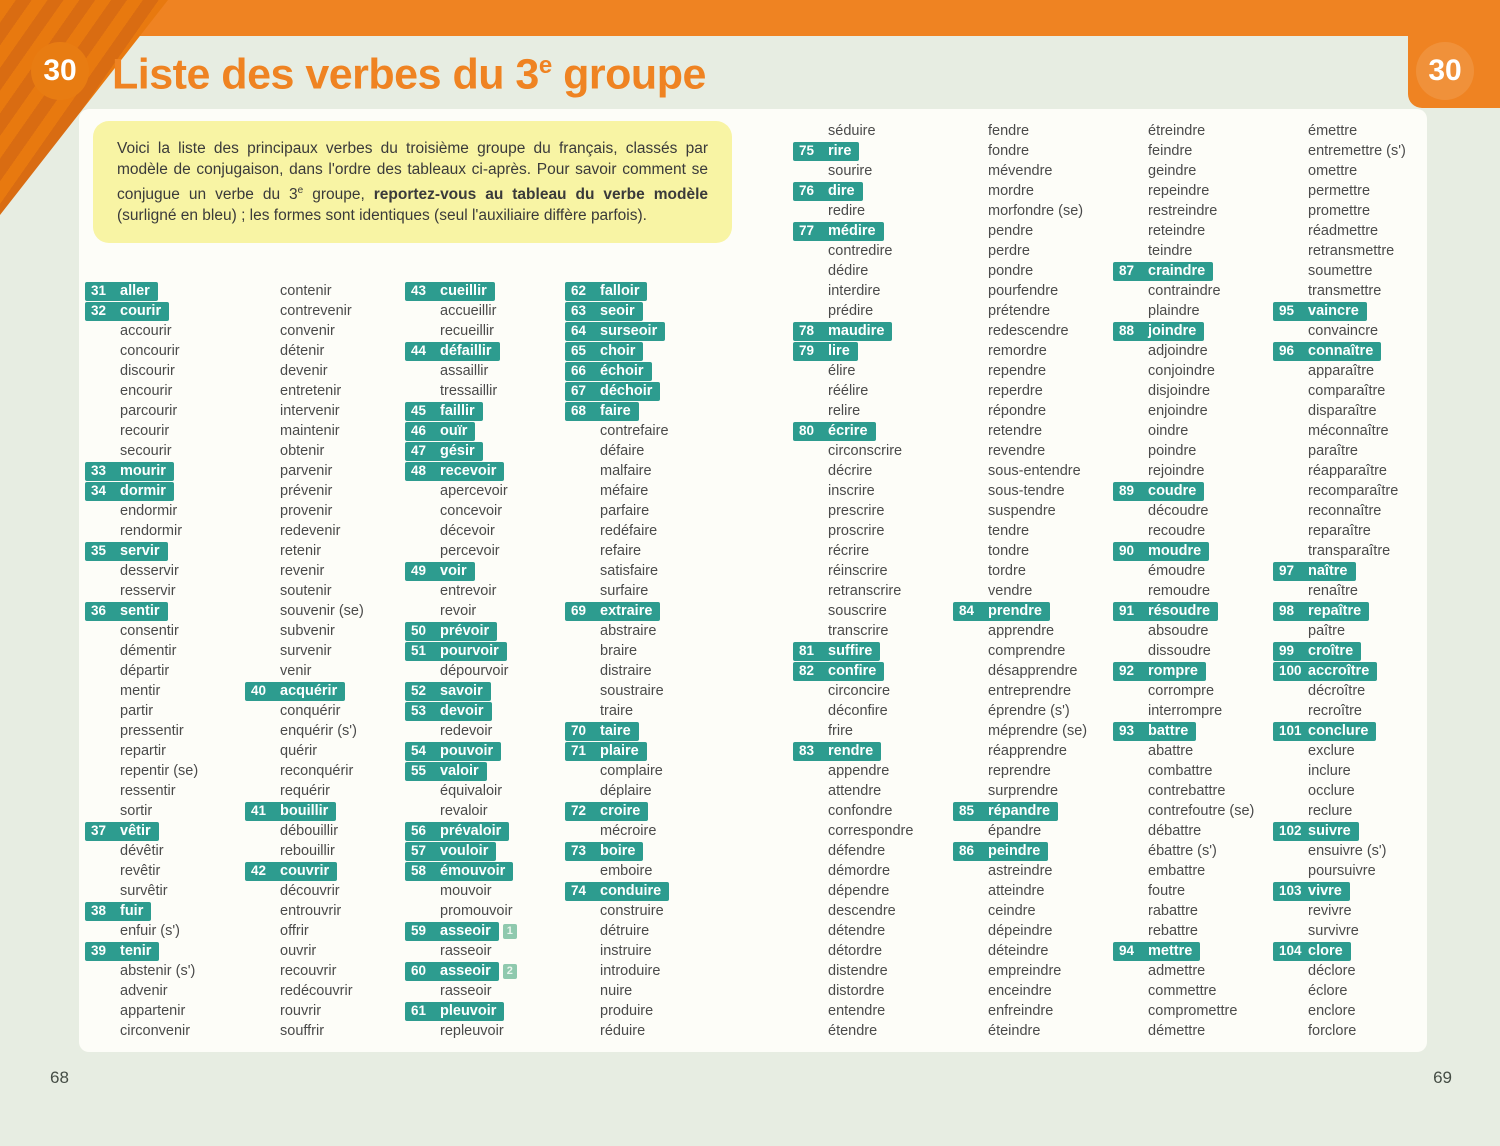  Describe the element at coordinates (1176, 471) in the screenshot. I see `verb-item: rejoindre` at that location.